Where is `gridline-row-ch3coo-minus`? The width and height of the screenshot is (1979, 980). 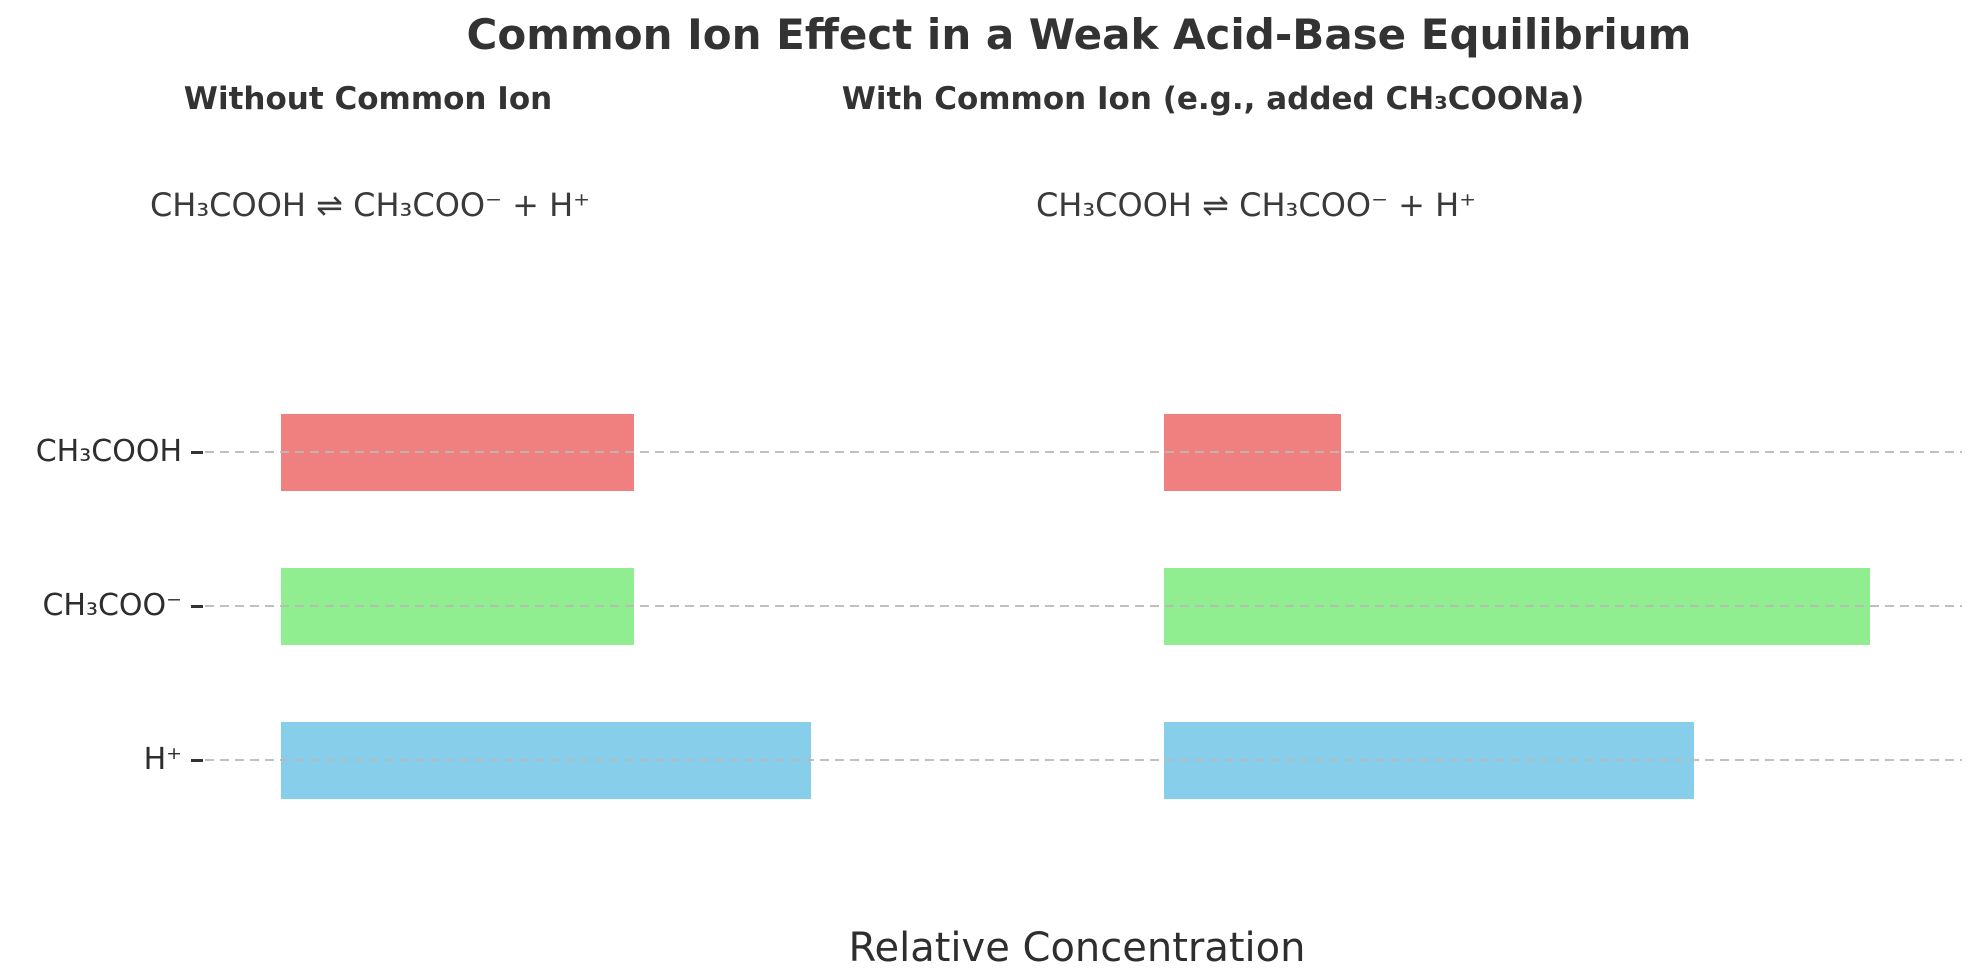 gridline-row-ch3coo-minus is located at coordinates (1083, 606).